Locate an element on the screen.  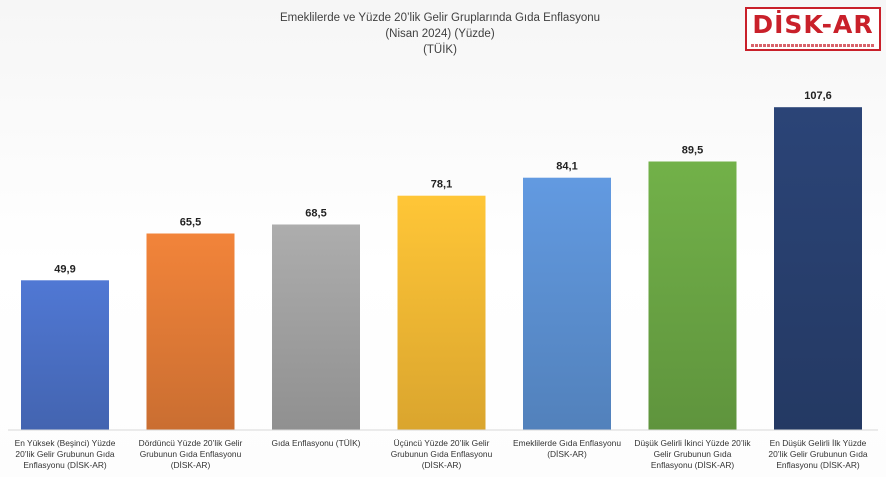
disk-ar-logo: DİSK-AR is located at coordinates (813, 29).